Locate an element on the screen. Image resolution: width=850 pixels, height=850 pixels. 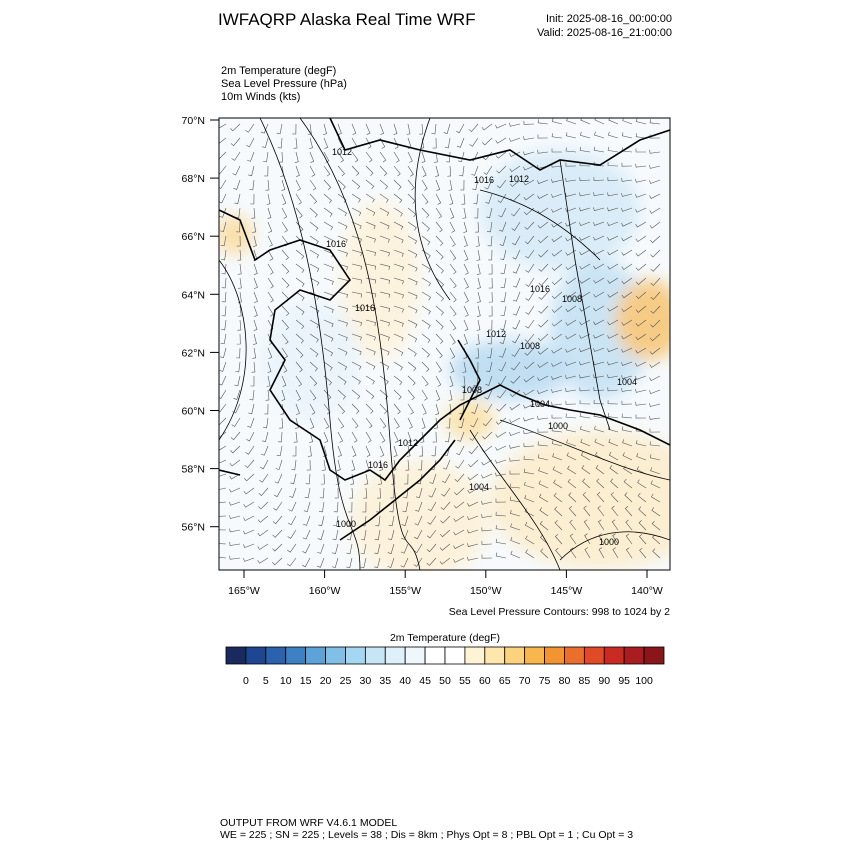
contour-label: 1000 is located at coordinates (346, 524).